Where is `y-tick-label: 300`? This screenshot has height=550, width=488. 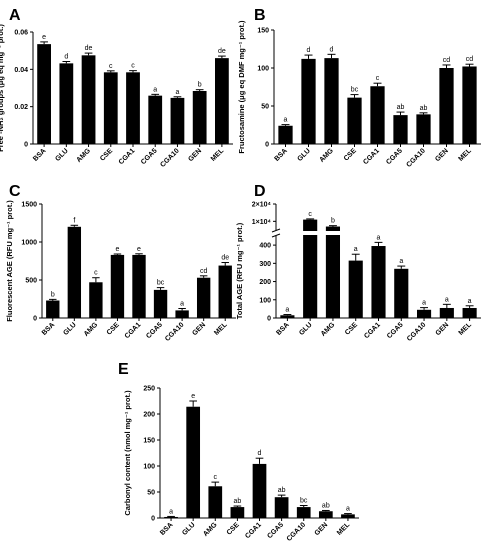 y-tick-label: 300 is located at coordinates (265, 264).